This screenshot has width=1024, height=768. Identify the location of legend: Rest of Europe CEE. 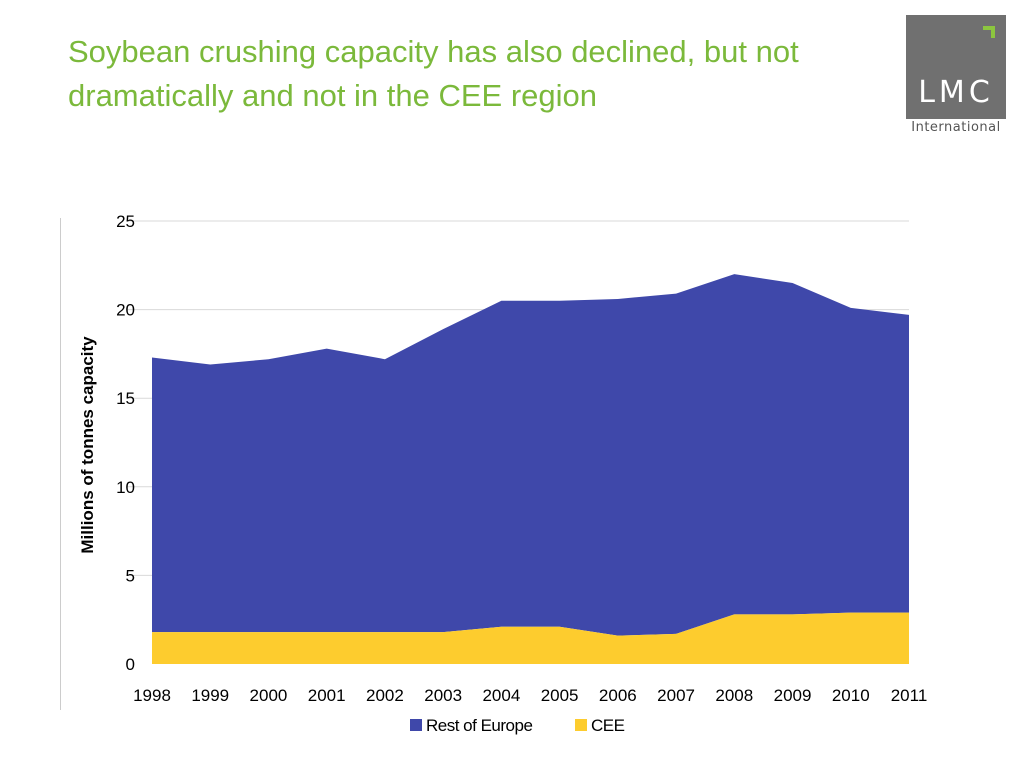
(517, 725).